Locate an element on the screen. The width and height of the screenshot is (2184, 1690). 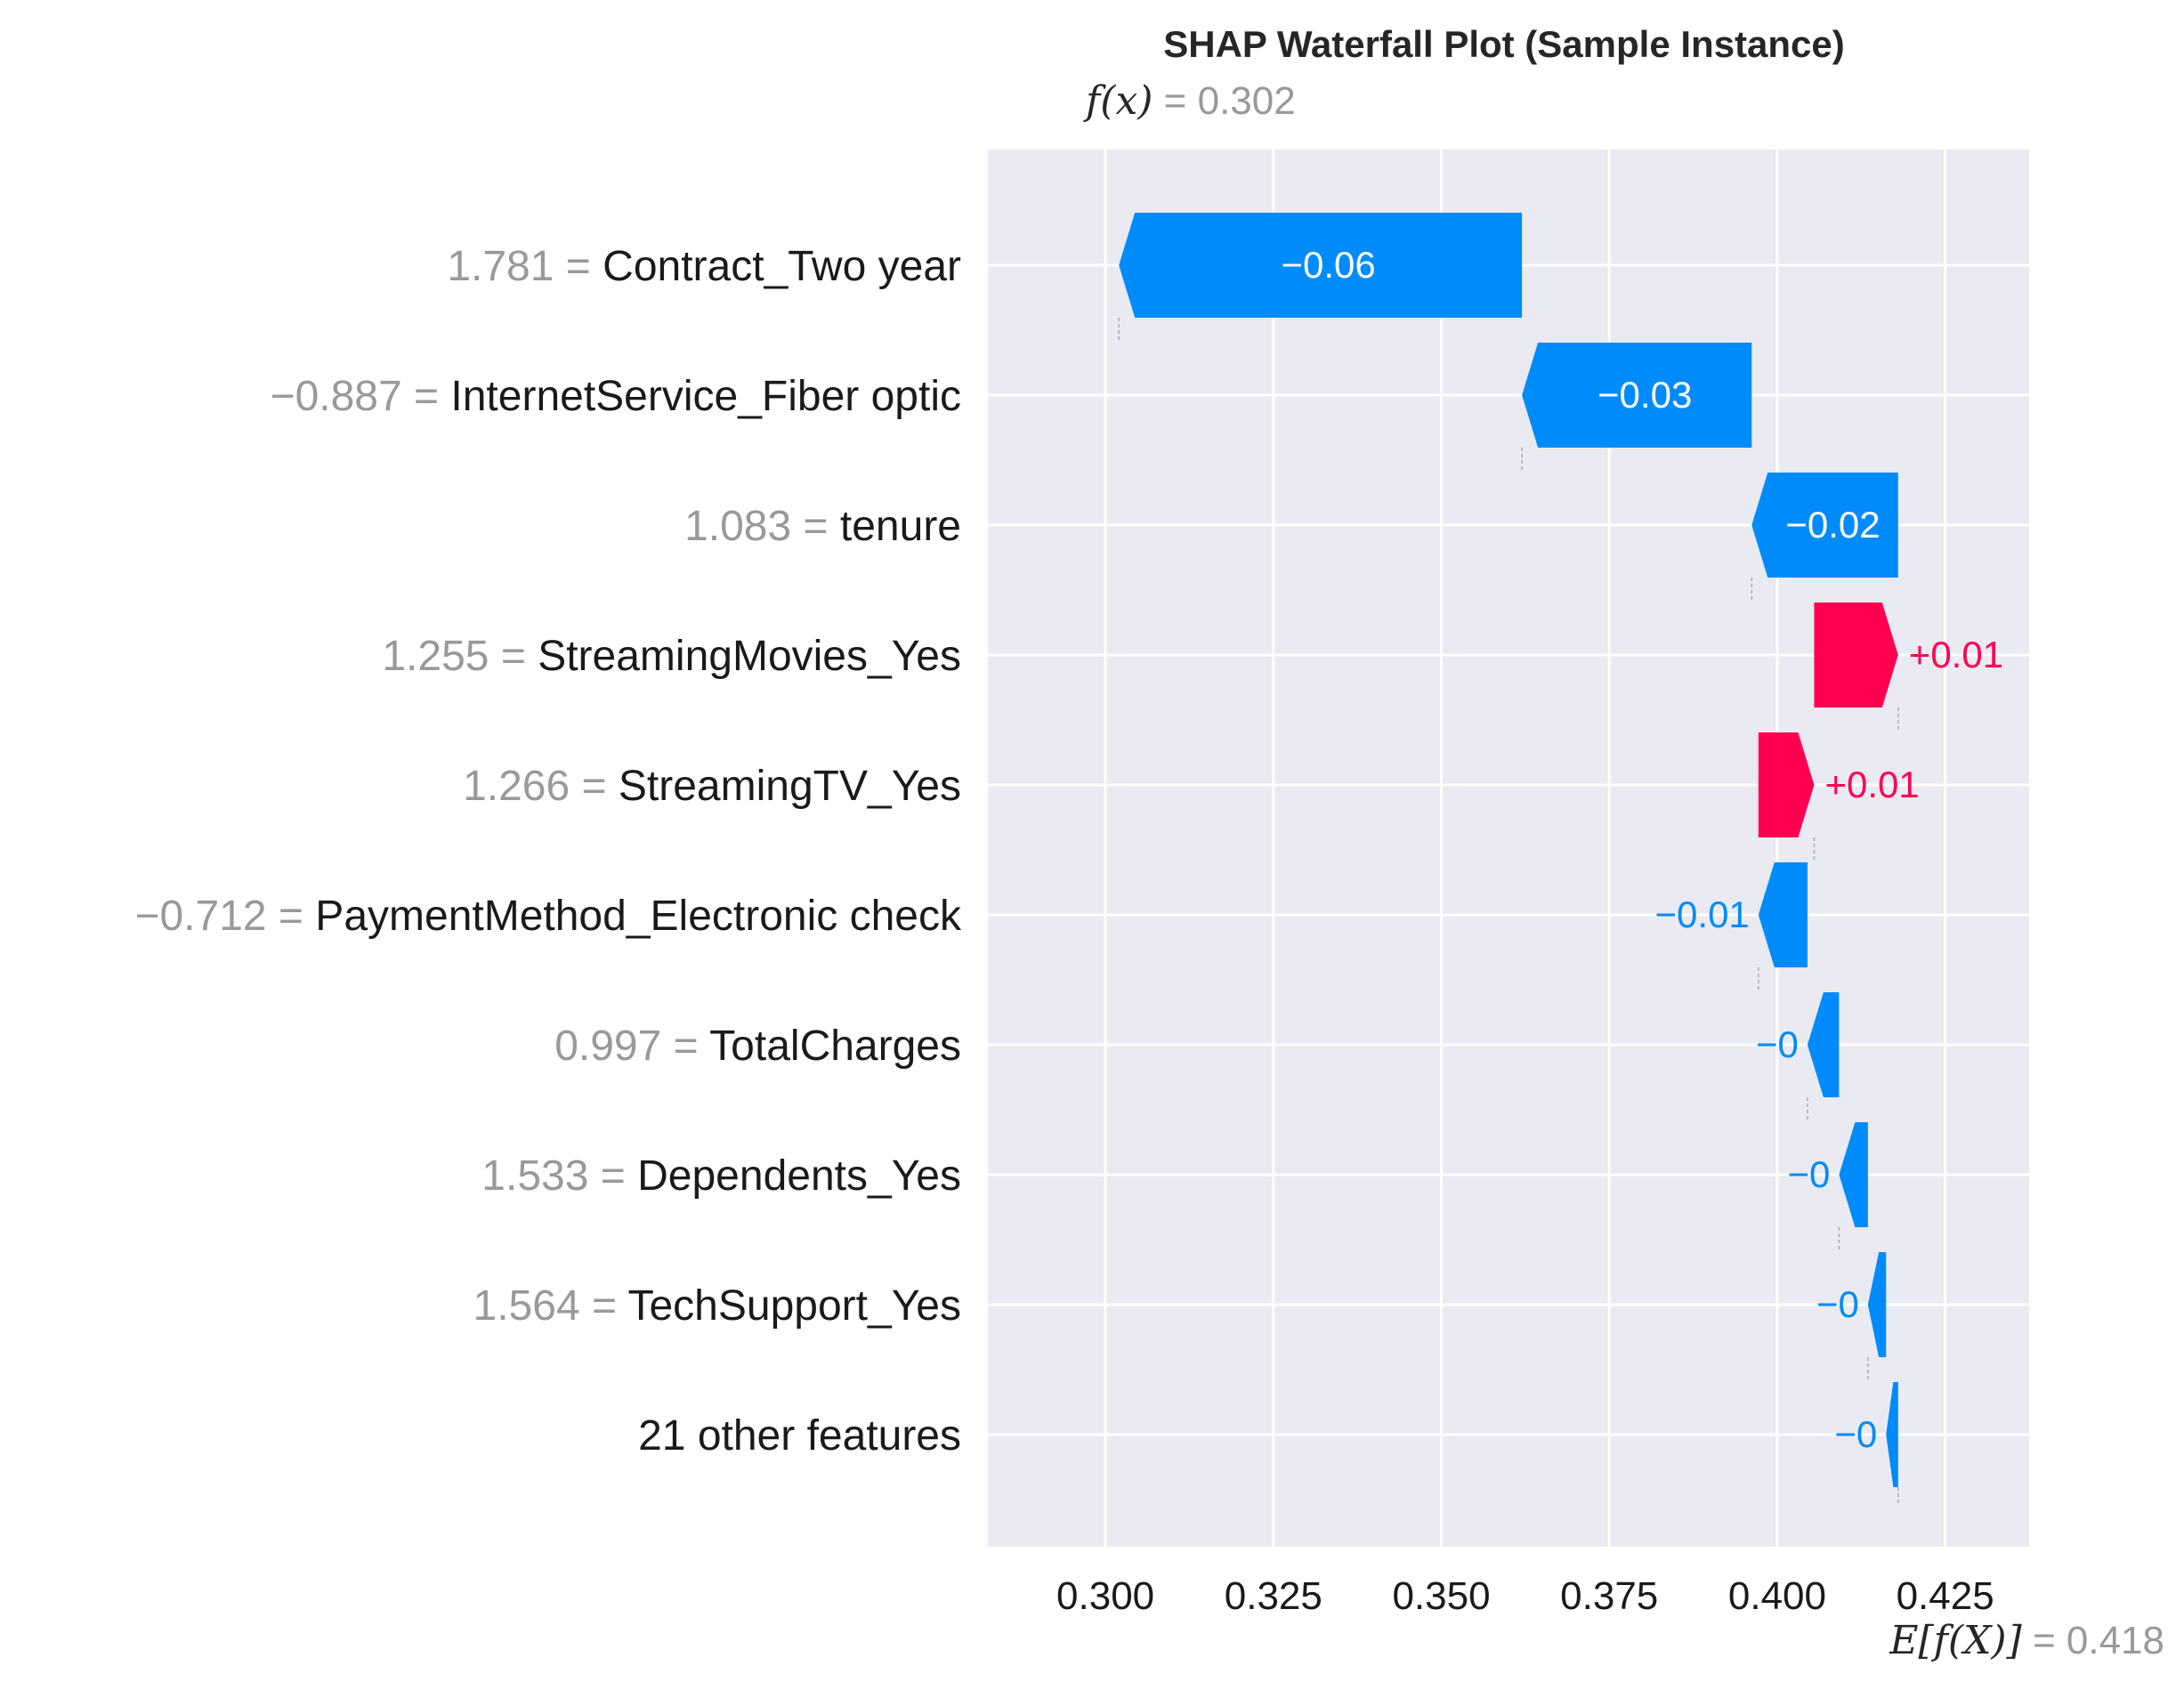
feature-equals-7: = is located at coordinates (612, 1176).